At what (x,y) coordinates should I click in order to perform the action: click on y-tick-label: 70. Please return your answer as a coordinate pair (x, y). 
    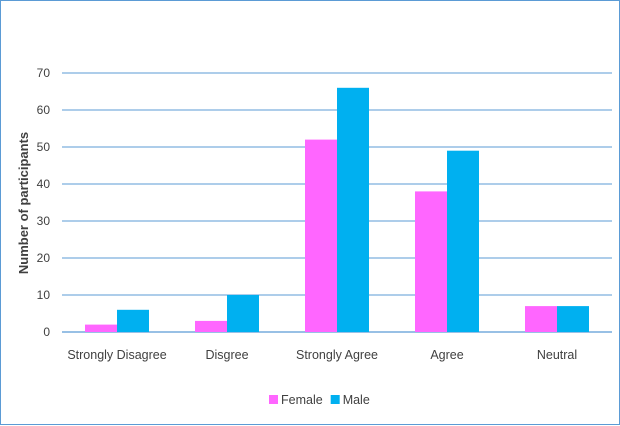
    Looking at the image, I should click on (44, 73).